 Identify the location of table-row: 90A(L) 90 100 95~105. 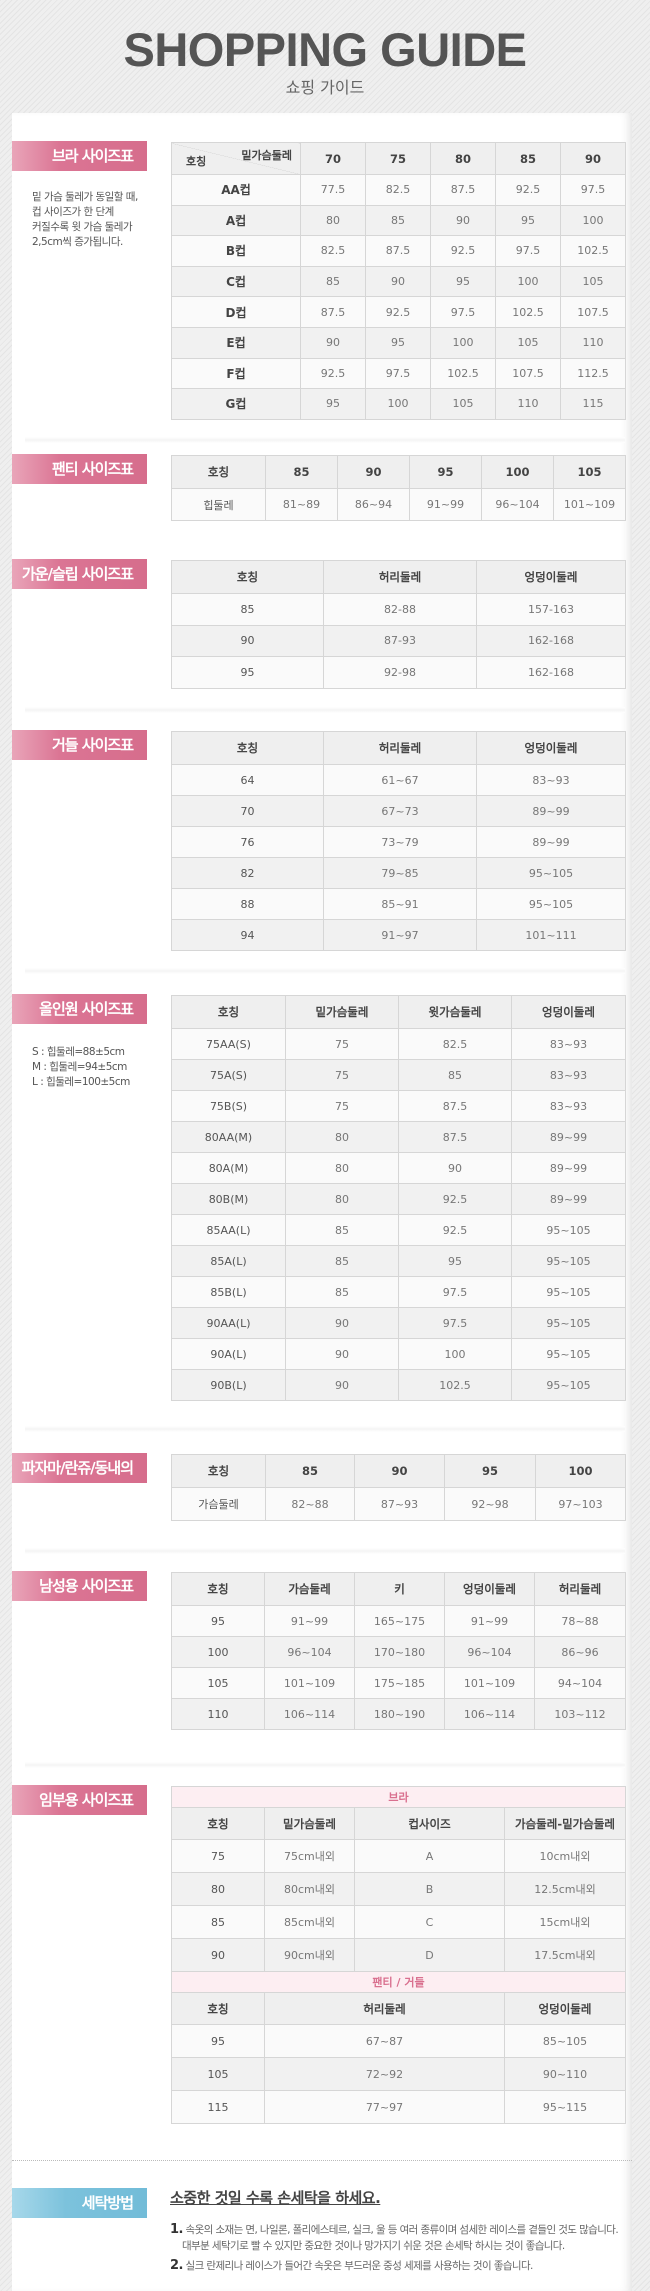
(398, 1354).